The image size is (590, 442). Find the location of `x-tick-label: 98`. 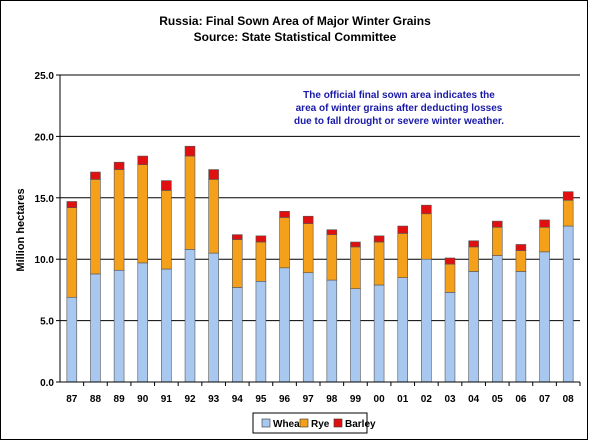

x-tick-label: 98 is located at coordinates (332, 399).